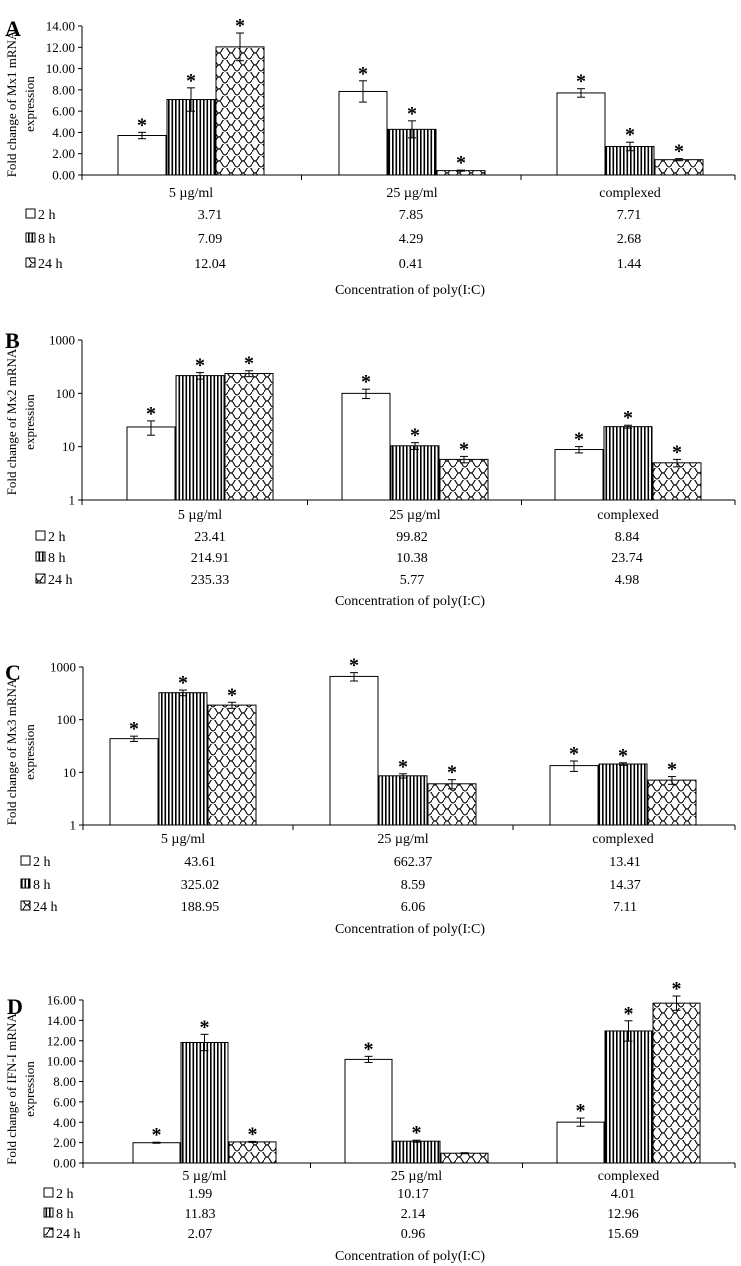 The width and height of the screenshot is (741, 1266). Describe the element at coordinates (210, 239) in the screenshot. I see `table-value: 7.09` at that location.